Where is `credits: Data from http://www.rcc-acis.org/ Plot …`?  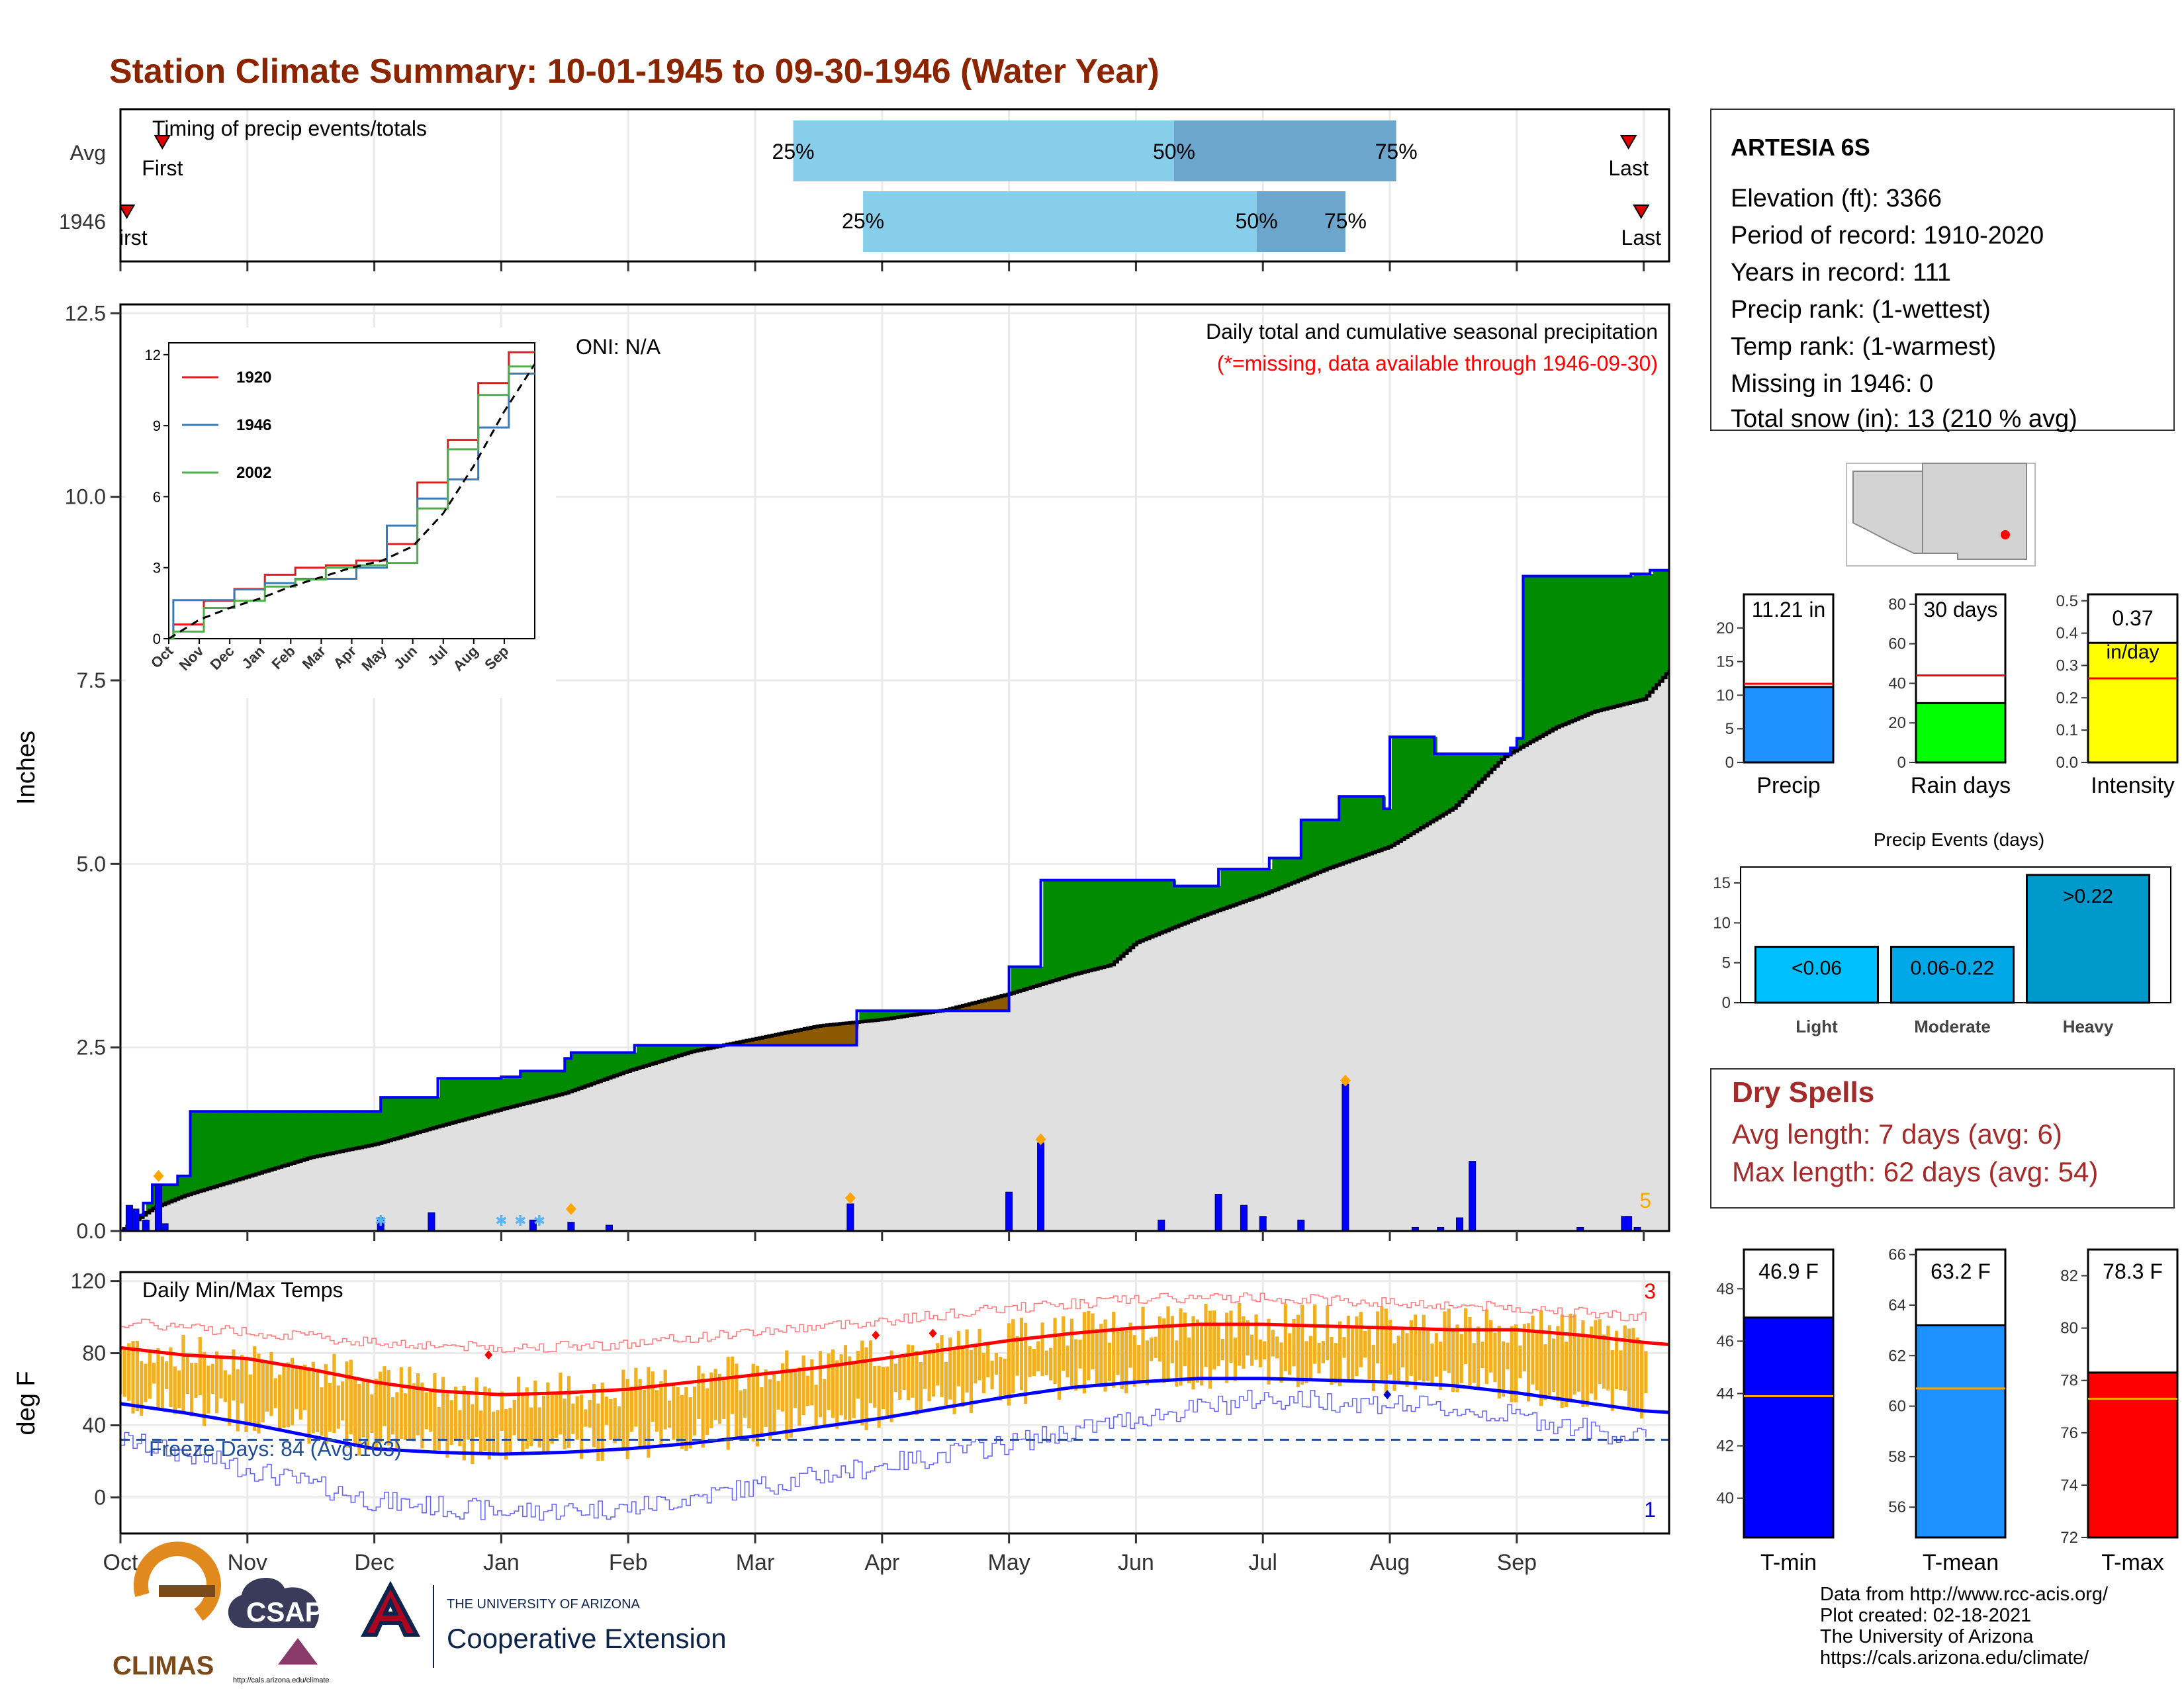
credits: Data from http://www.rcc-acis.org/ Plot … is located at coordinates (1965, 1626).